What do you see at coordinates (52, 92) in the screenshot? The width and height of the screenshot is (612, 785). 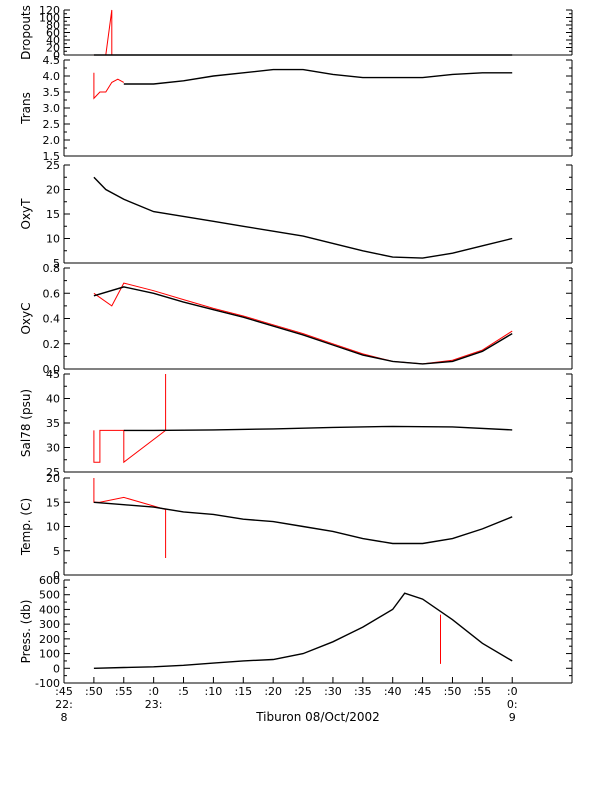 I see `y-tick-label: 3.5` at bounding box center [52, 92].